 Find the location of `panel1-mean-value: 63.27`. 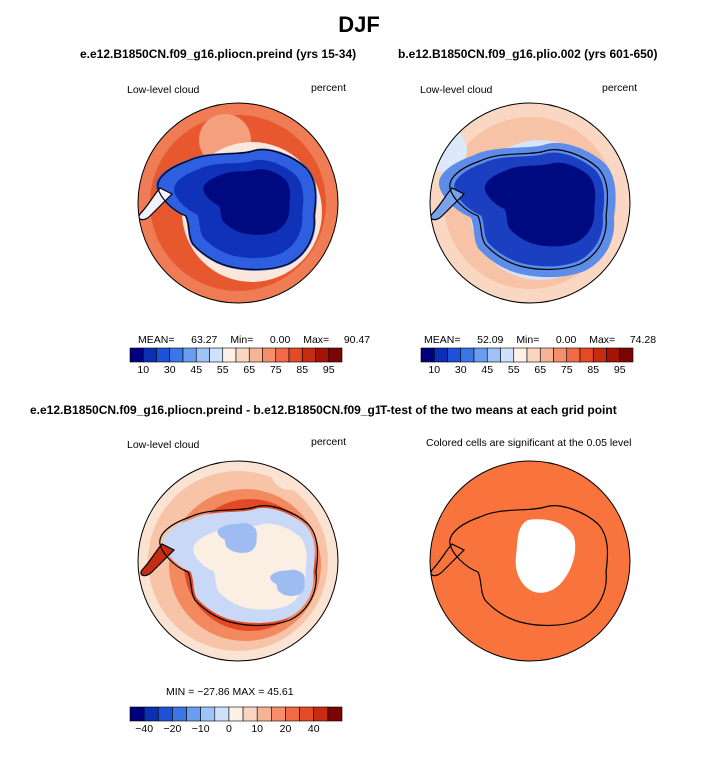

panel1-mean-value: 63.27 is located at coordinates (204, 340).